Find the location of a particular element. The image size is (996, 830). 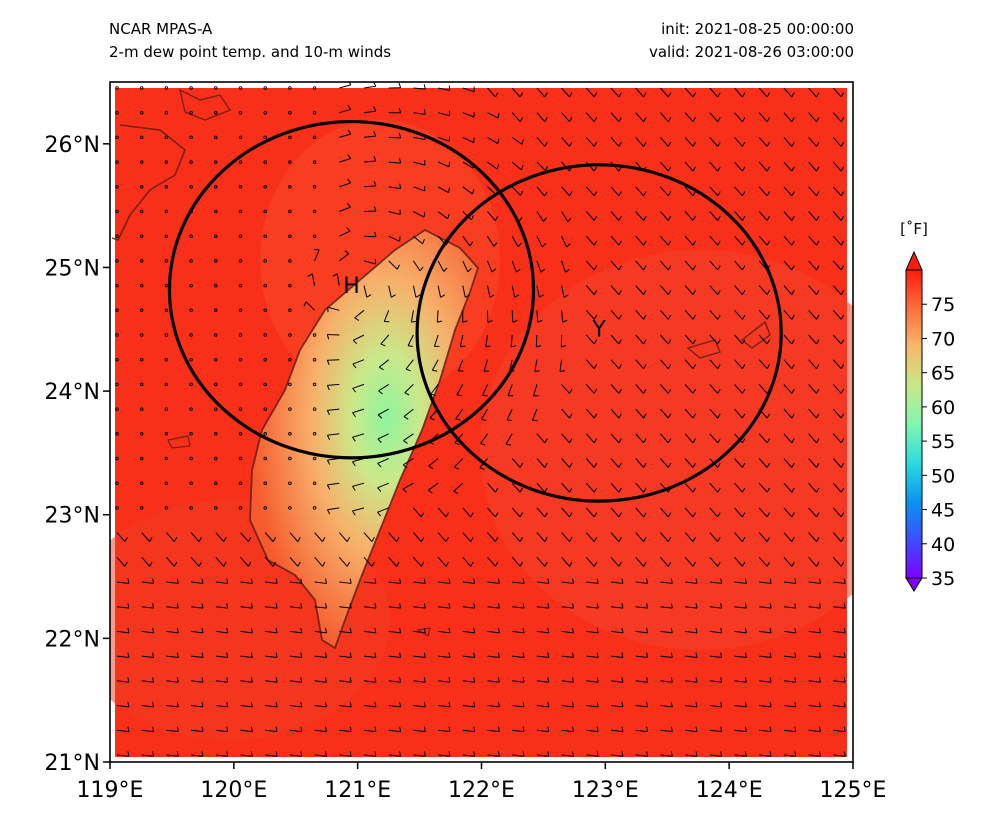

map-top-margin is located at coordinates (481, 85).